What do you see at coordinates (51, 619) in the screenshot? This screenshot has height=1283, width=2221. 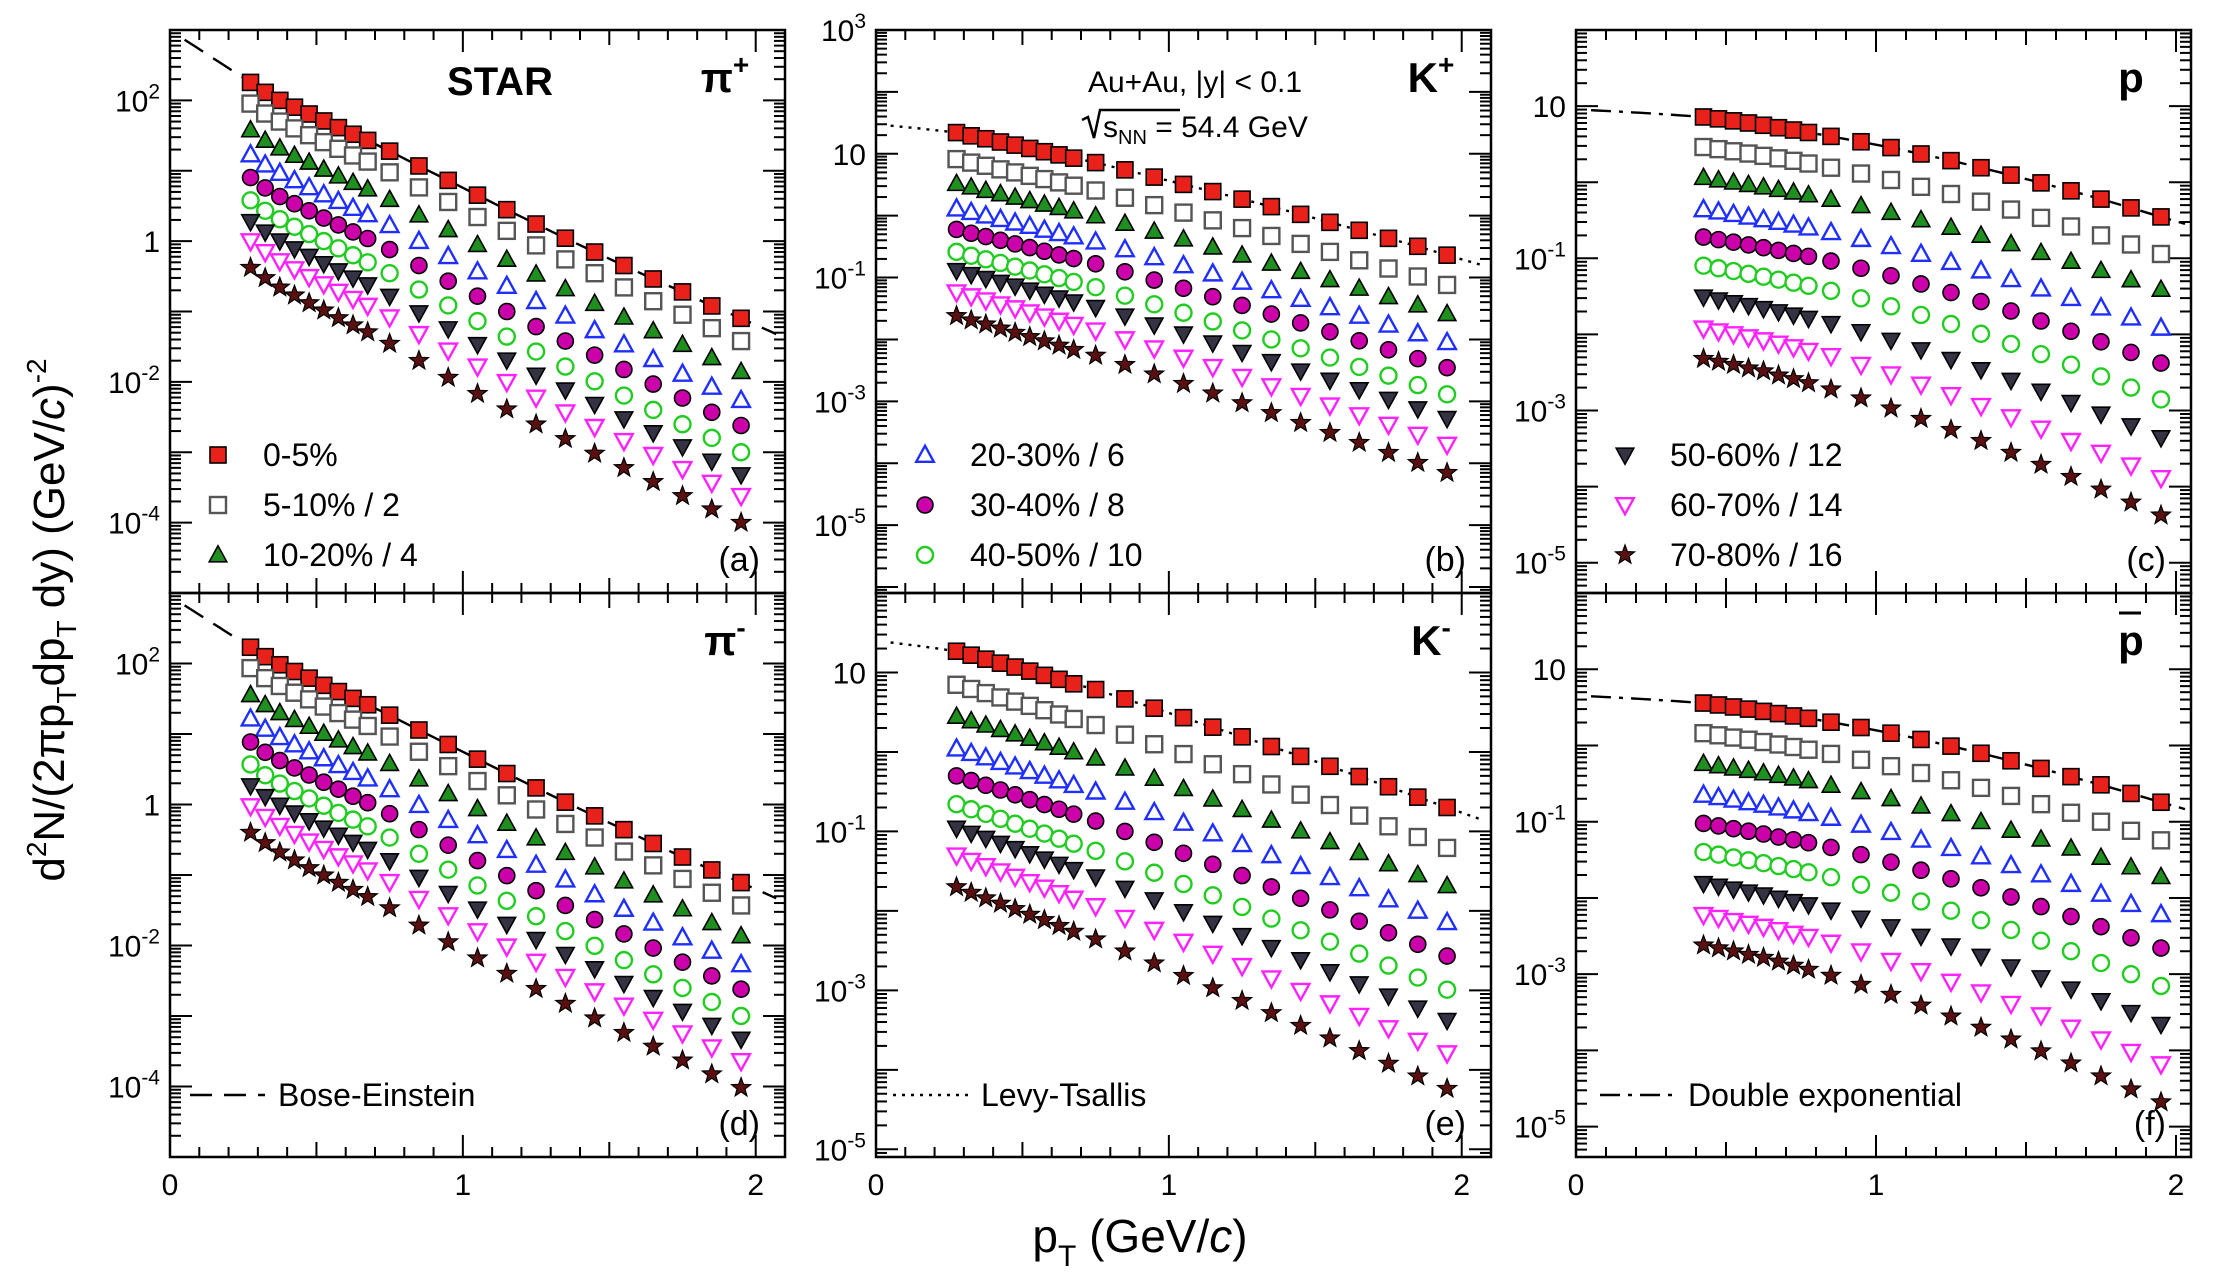 I see `y-axis-title: d2N/(2πpTdpT dy) (GeV/c)-2` at bounding box center [51, 619].